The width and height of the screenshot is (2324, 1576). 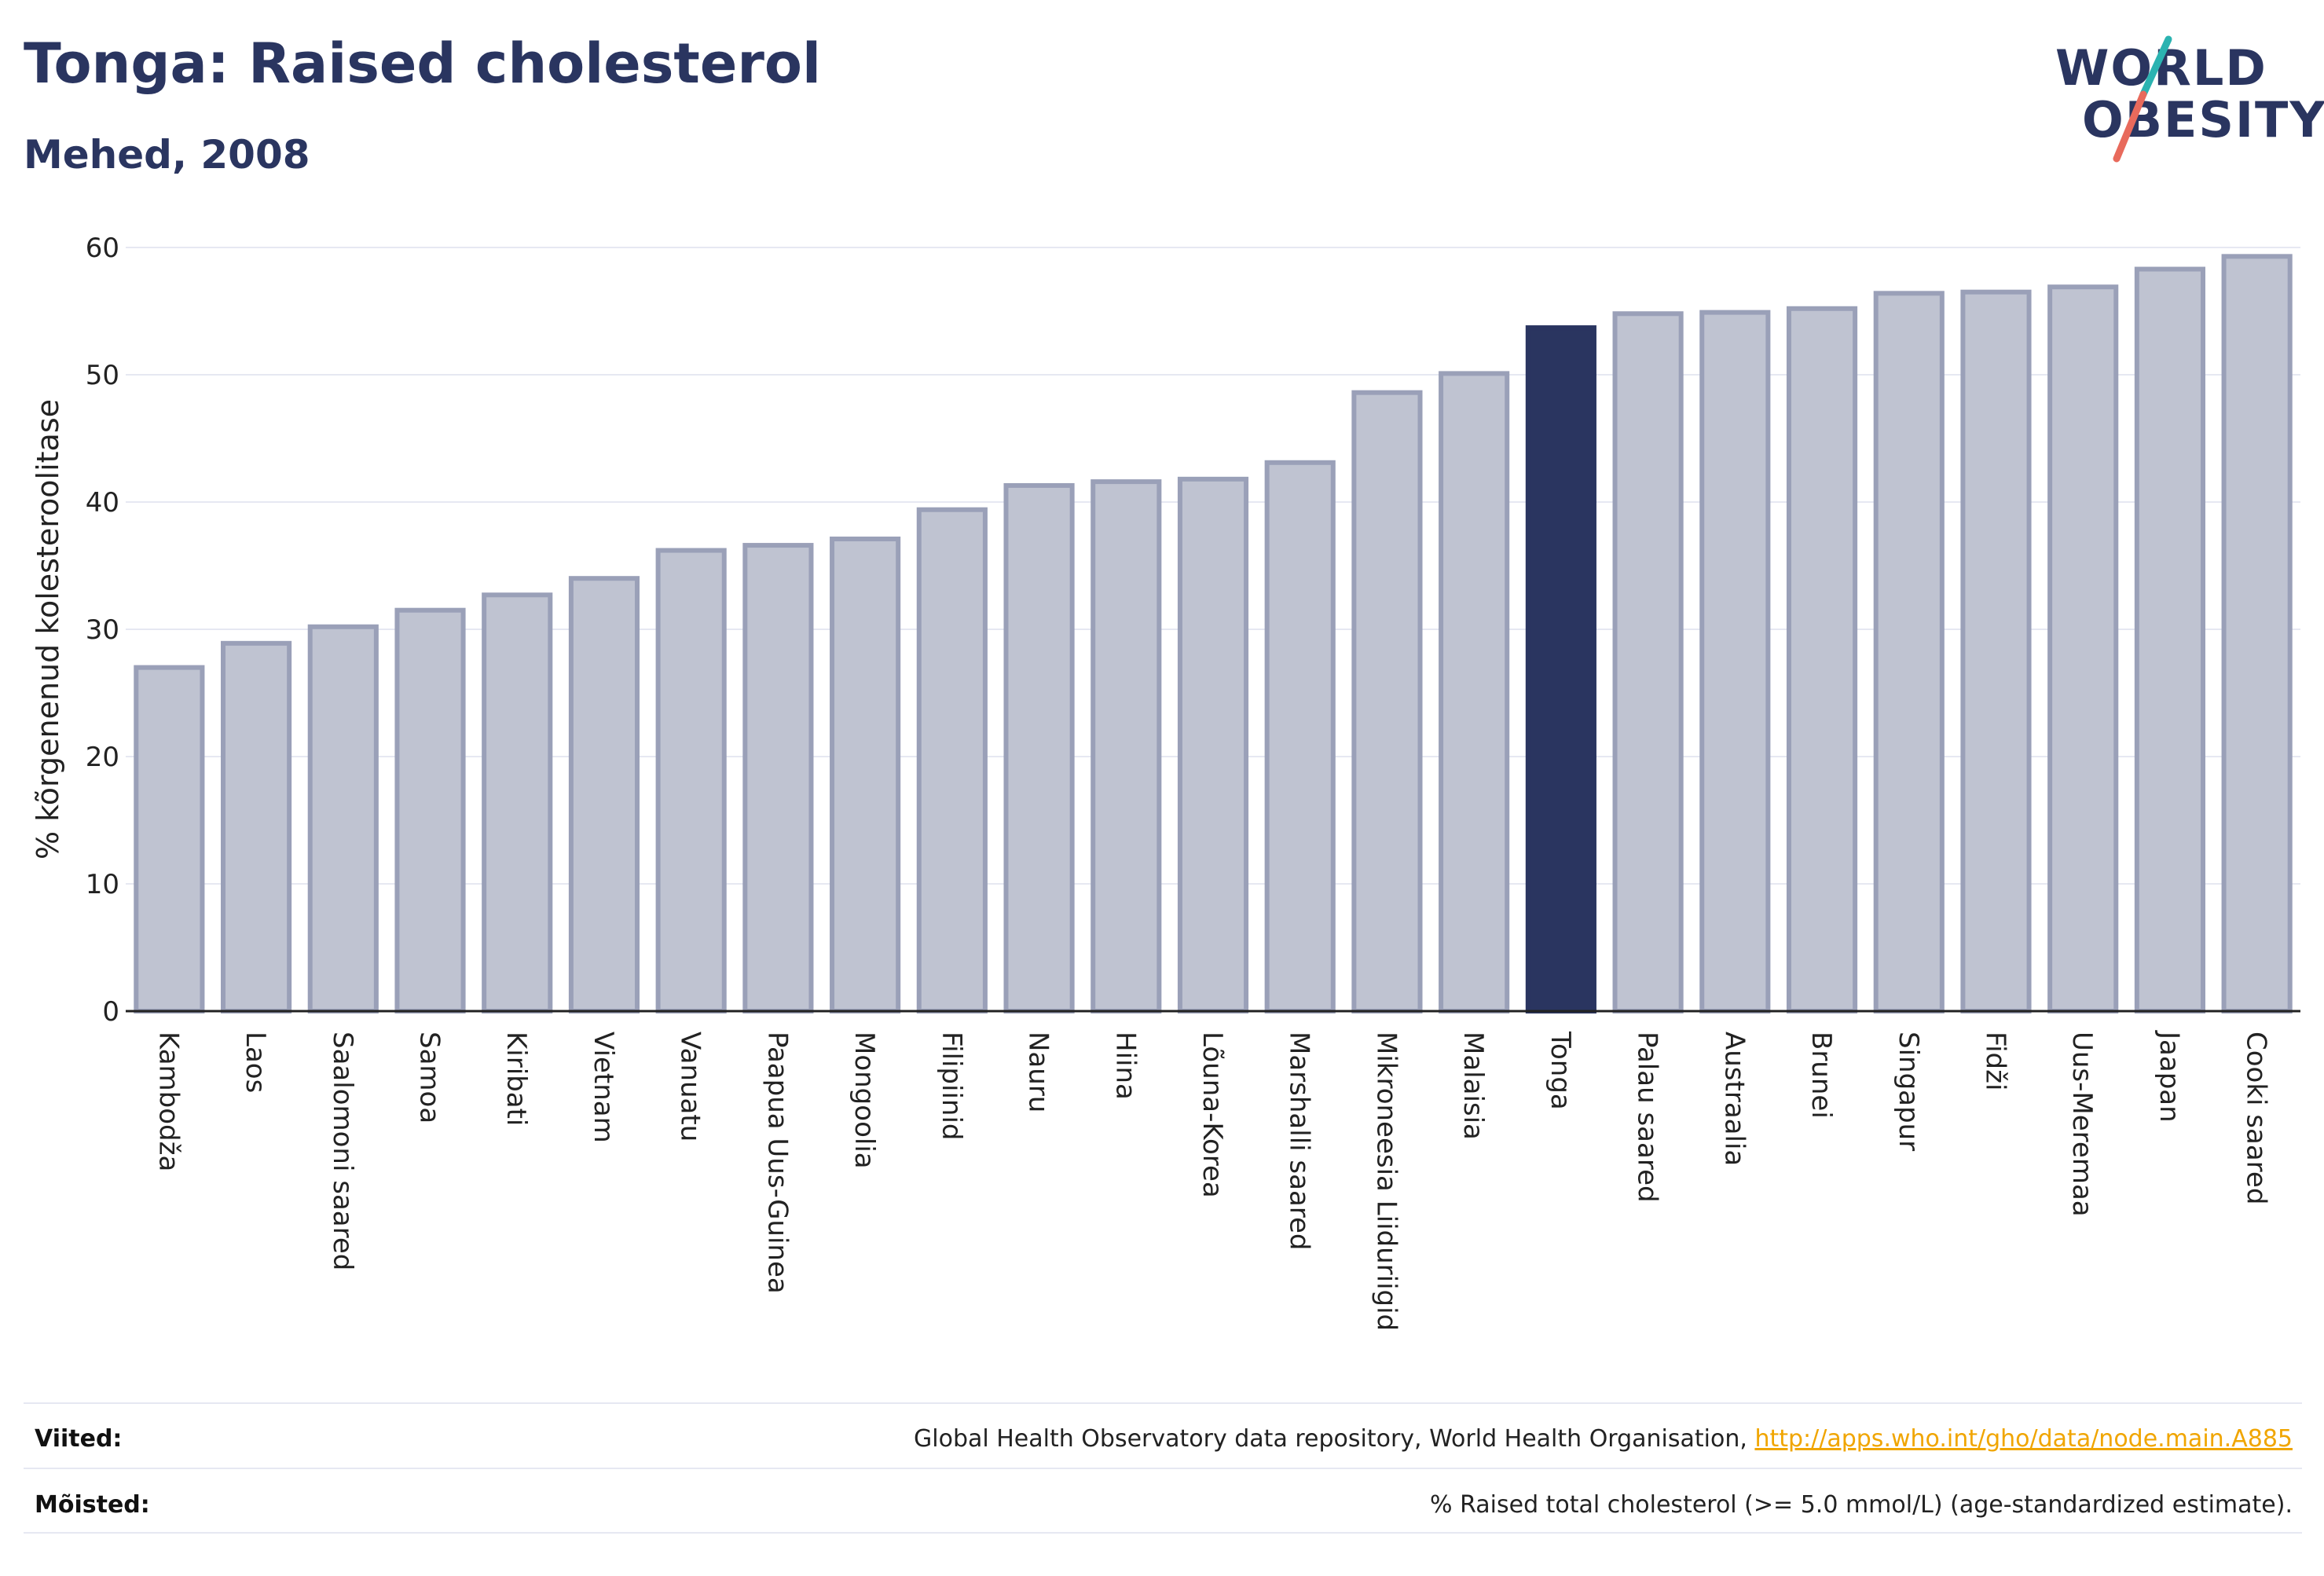 What do you see at coordinates (102, 630) in the screenshot?
I see `y-tick-label: 30` at bounding box center [102, 630].